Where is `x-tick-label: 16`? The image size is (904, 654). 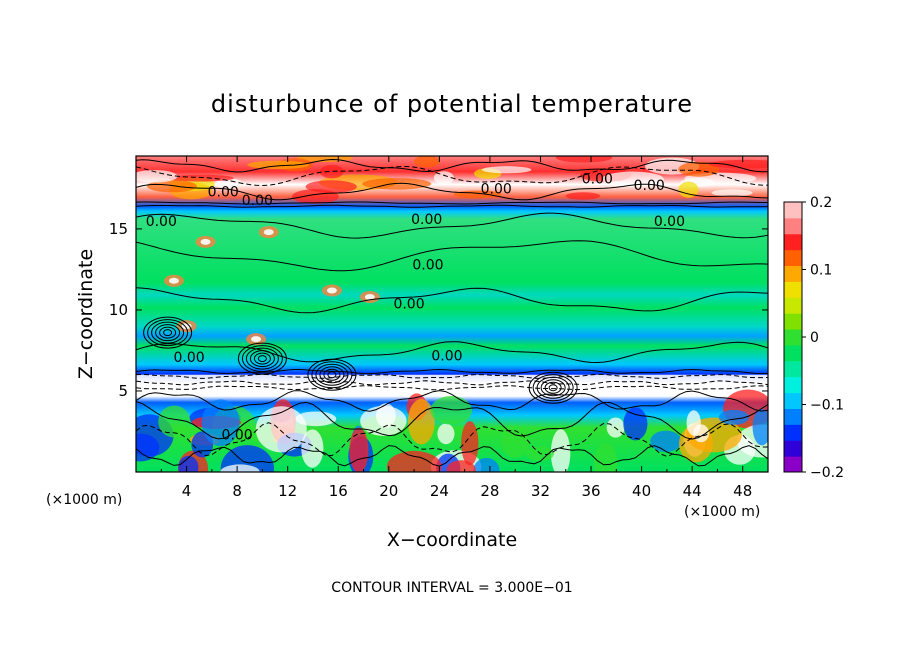
x-tick-label: 16 is located at coordinates (338, 491).